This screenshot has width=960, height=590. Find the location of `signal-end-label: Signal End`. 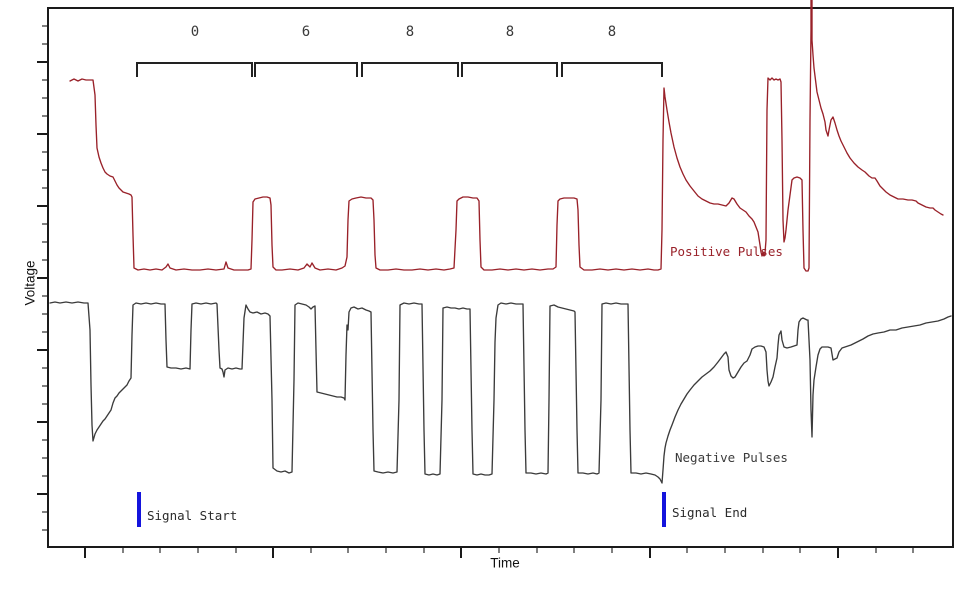

signal-end-label: Signal End is located at coordinates (710, 512).